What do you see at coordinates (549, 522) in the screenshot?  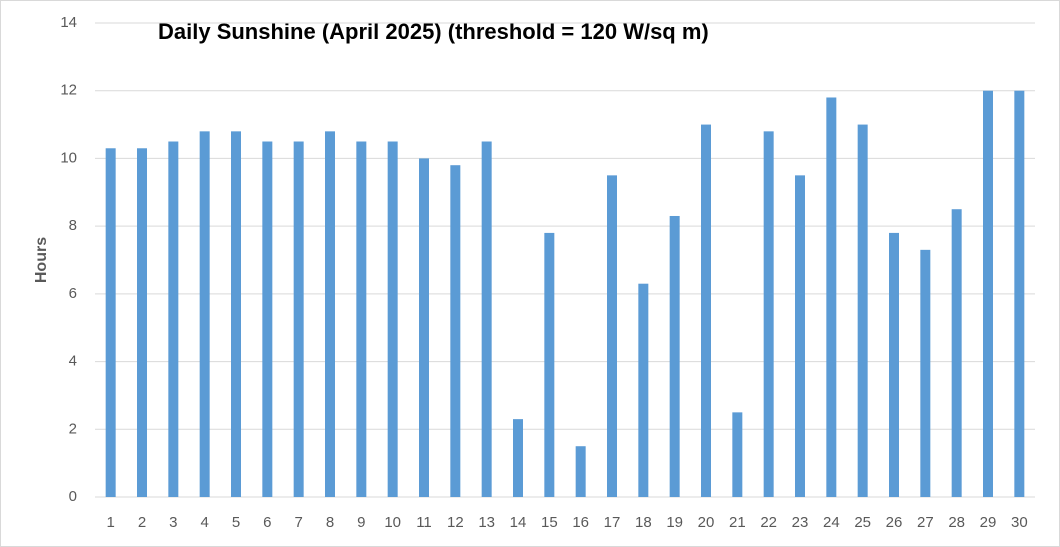 I see `x-tick-label: 15` at bounding box center [549, 522].